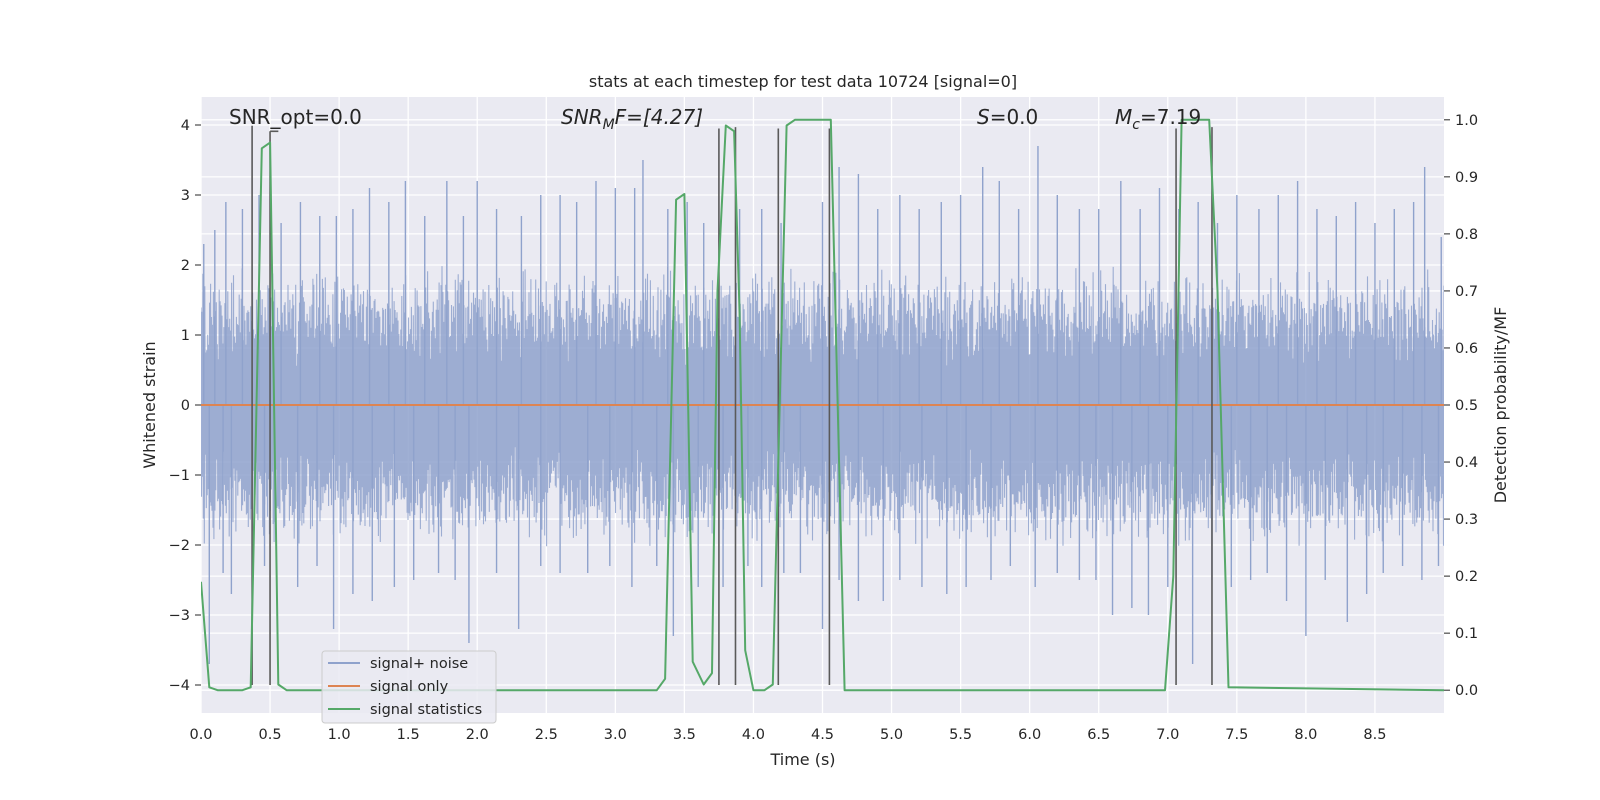 The image size is (1600, 800). I want to click on legend-label-signal-only: signal only, so click(409, 687).